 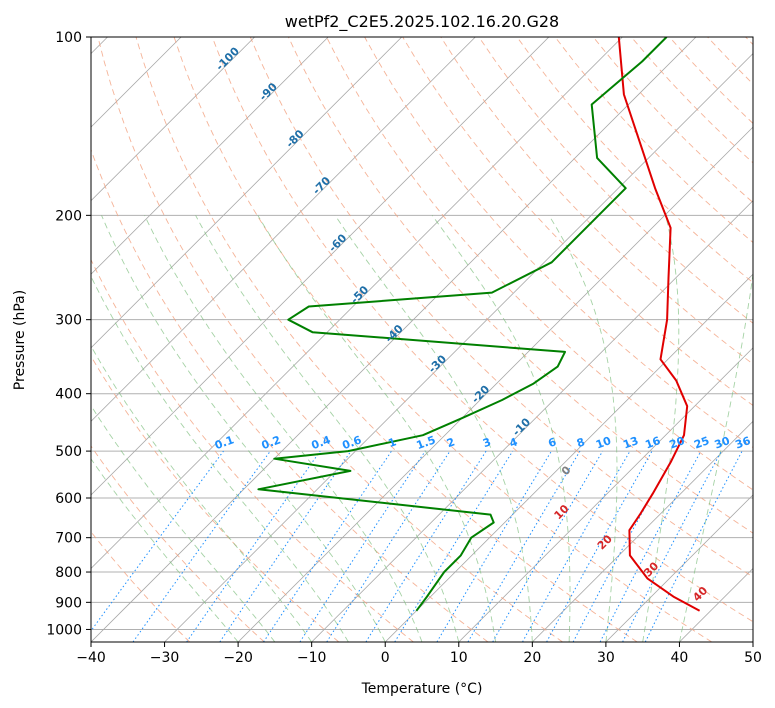 What do you see at coordinates (68, 452) in the screenshot?
I see `y-tick-label: 500` at bounding box center [68, 452].